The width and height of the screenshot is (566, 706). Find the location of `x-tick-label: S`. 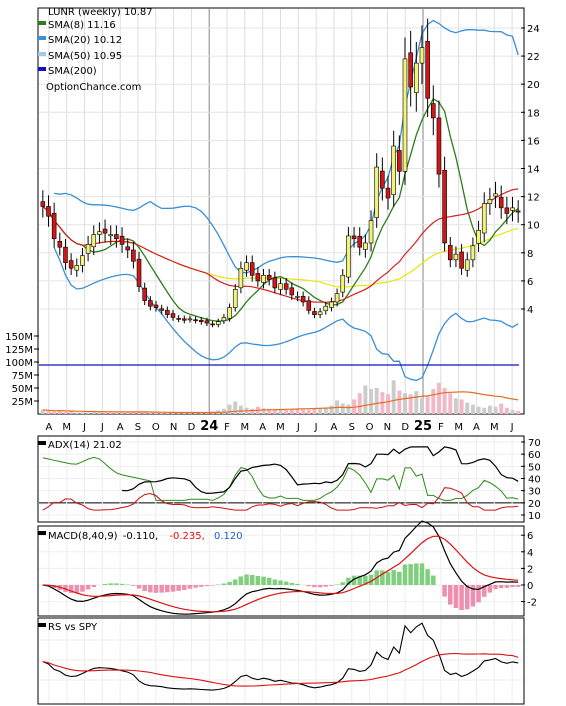

x-tick-label: S is located at coordinates (138, 427).